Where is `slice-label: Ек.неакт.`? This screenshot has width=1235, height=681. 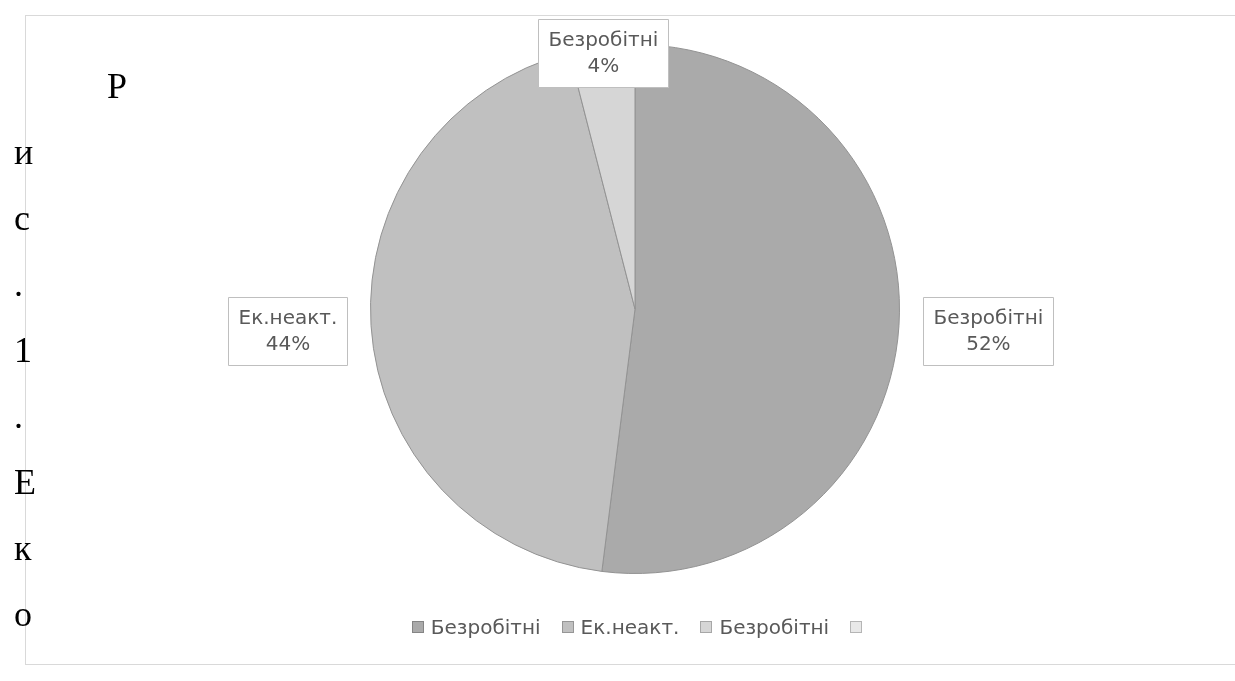
slice-label: Ек.неакт. is located at coordinates (288, 316).